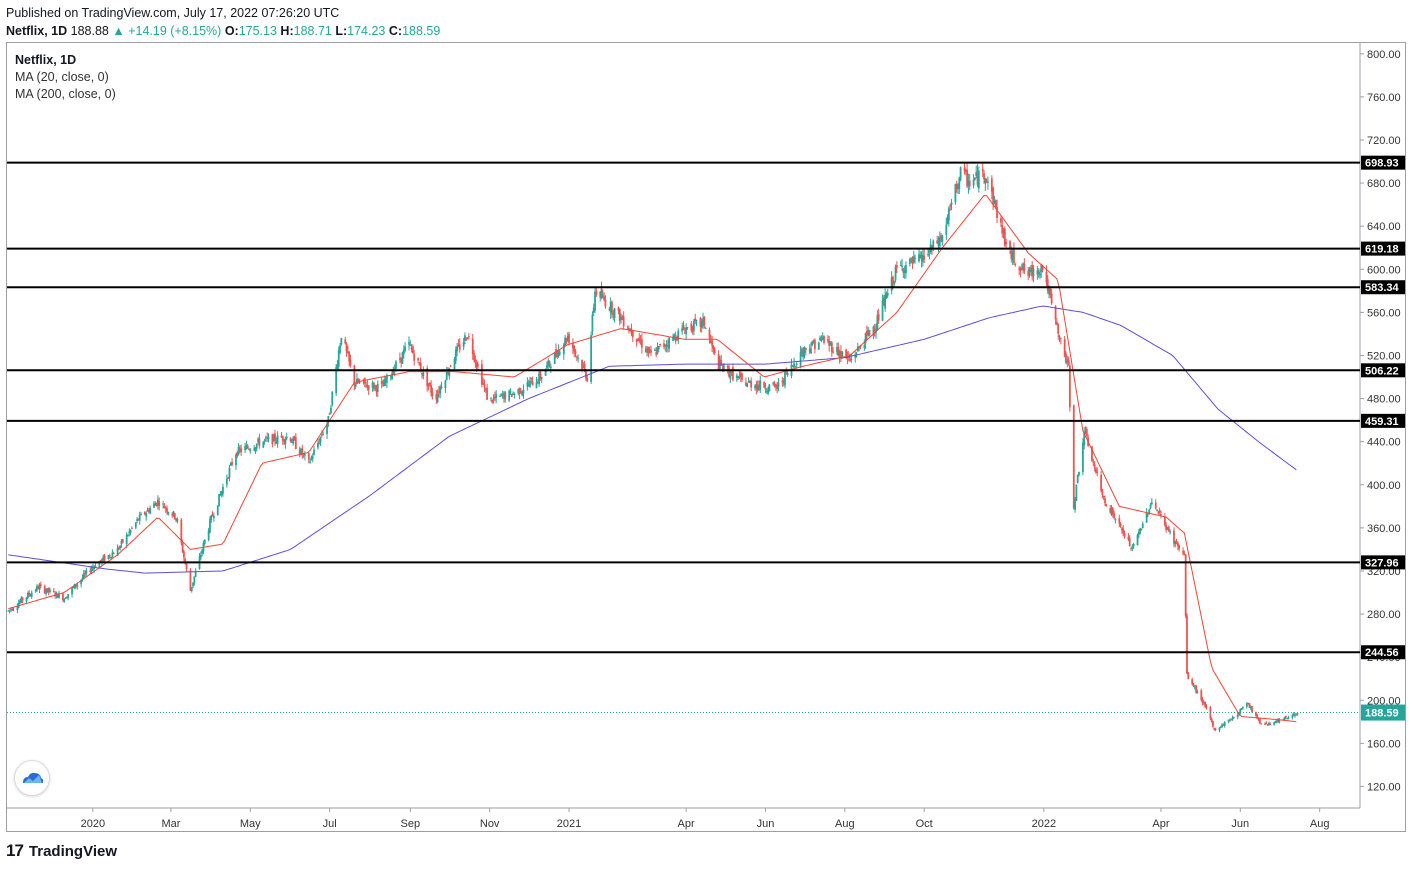 This screenshot has height=871, width=1412. What do you see at coordinates (1383, 652) in the screenshot?
I see `level-label-bg` at bounding box center [1383, 652].